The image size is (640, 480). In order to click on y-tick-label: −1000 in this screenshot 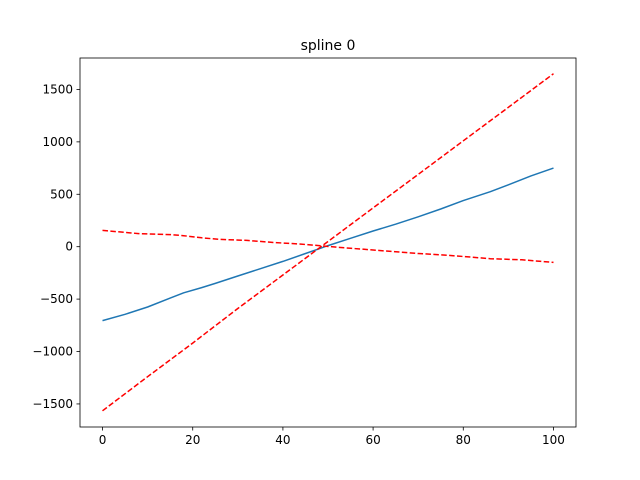, I will do `click(52, 352)`.